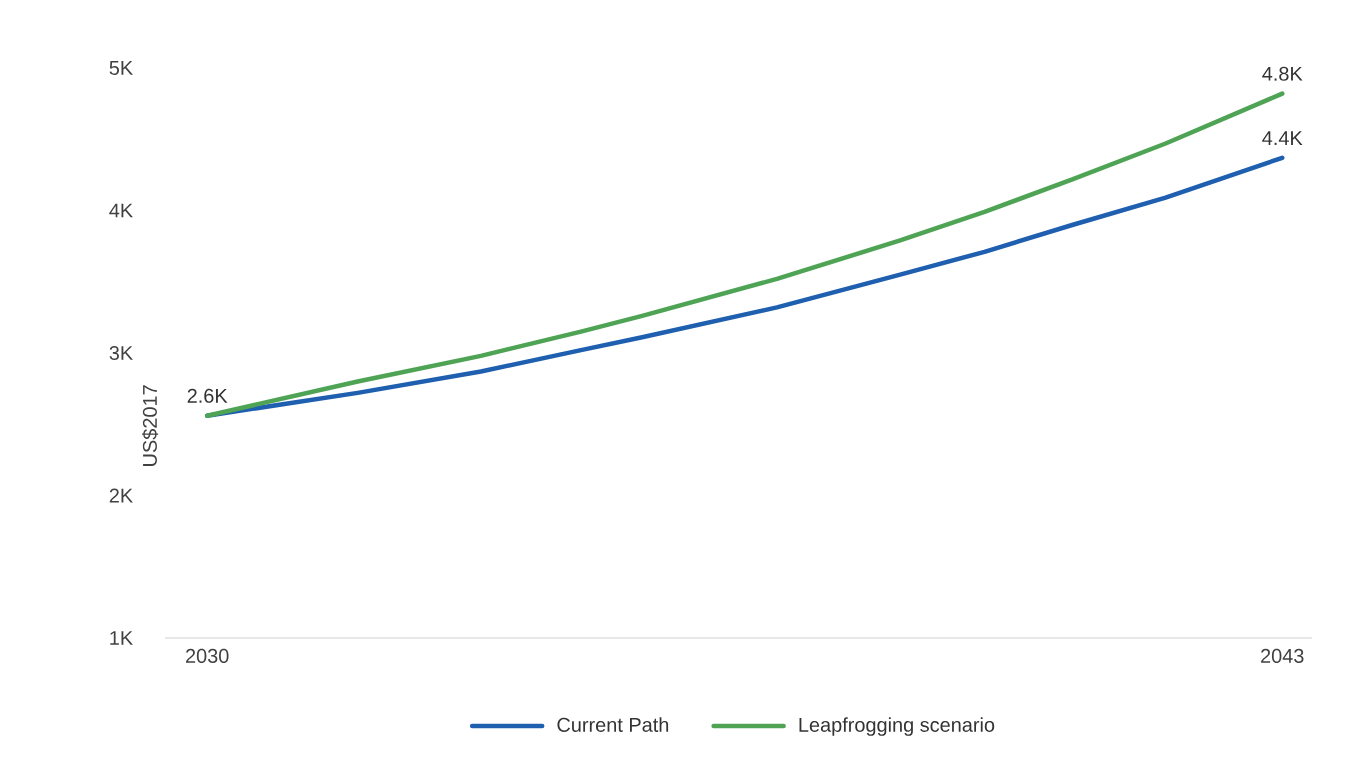  Describe the element at coordinates (121, 210) in the screenshot. I see `y-tick-label: 4K` at that location.